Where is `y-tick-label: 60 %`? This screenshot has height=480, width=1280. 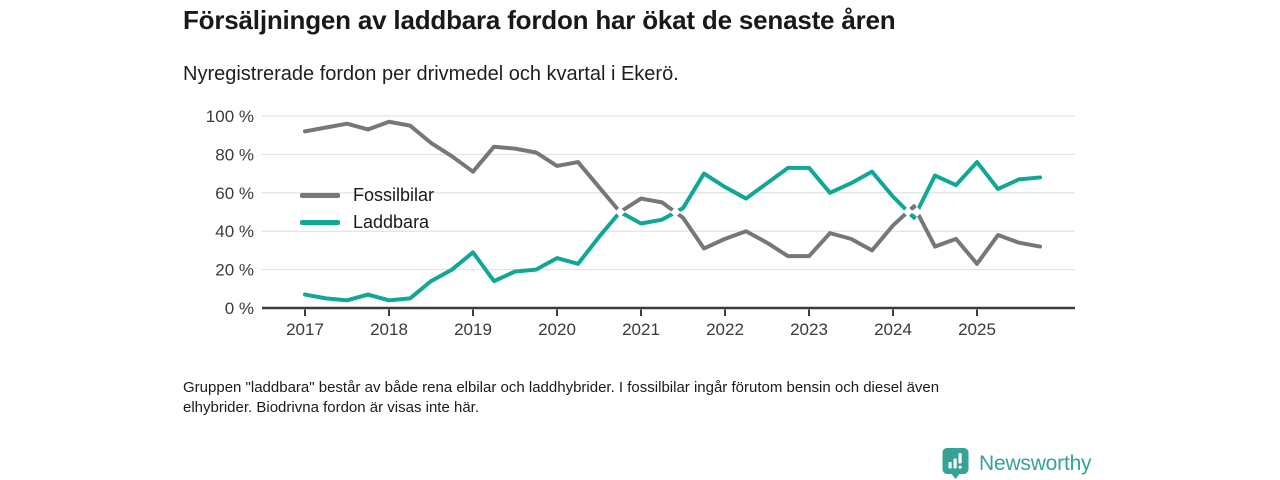 y-tick-label: 60 % is located at coordinates (234, 193).